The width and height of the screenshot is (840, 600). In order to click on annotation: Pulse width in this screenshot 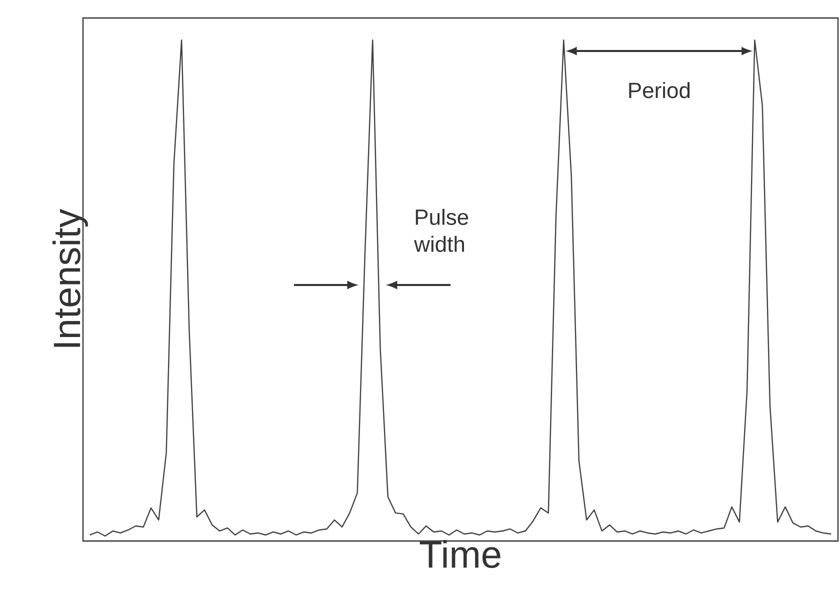, I will do `click(441, 230)`.